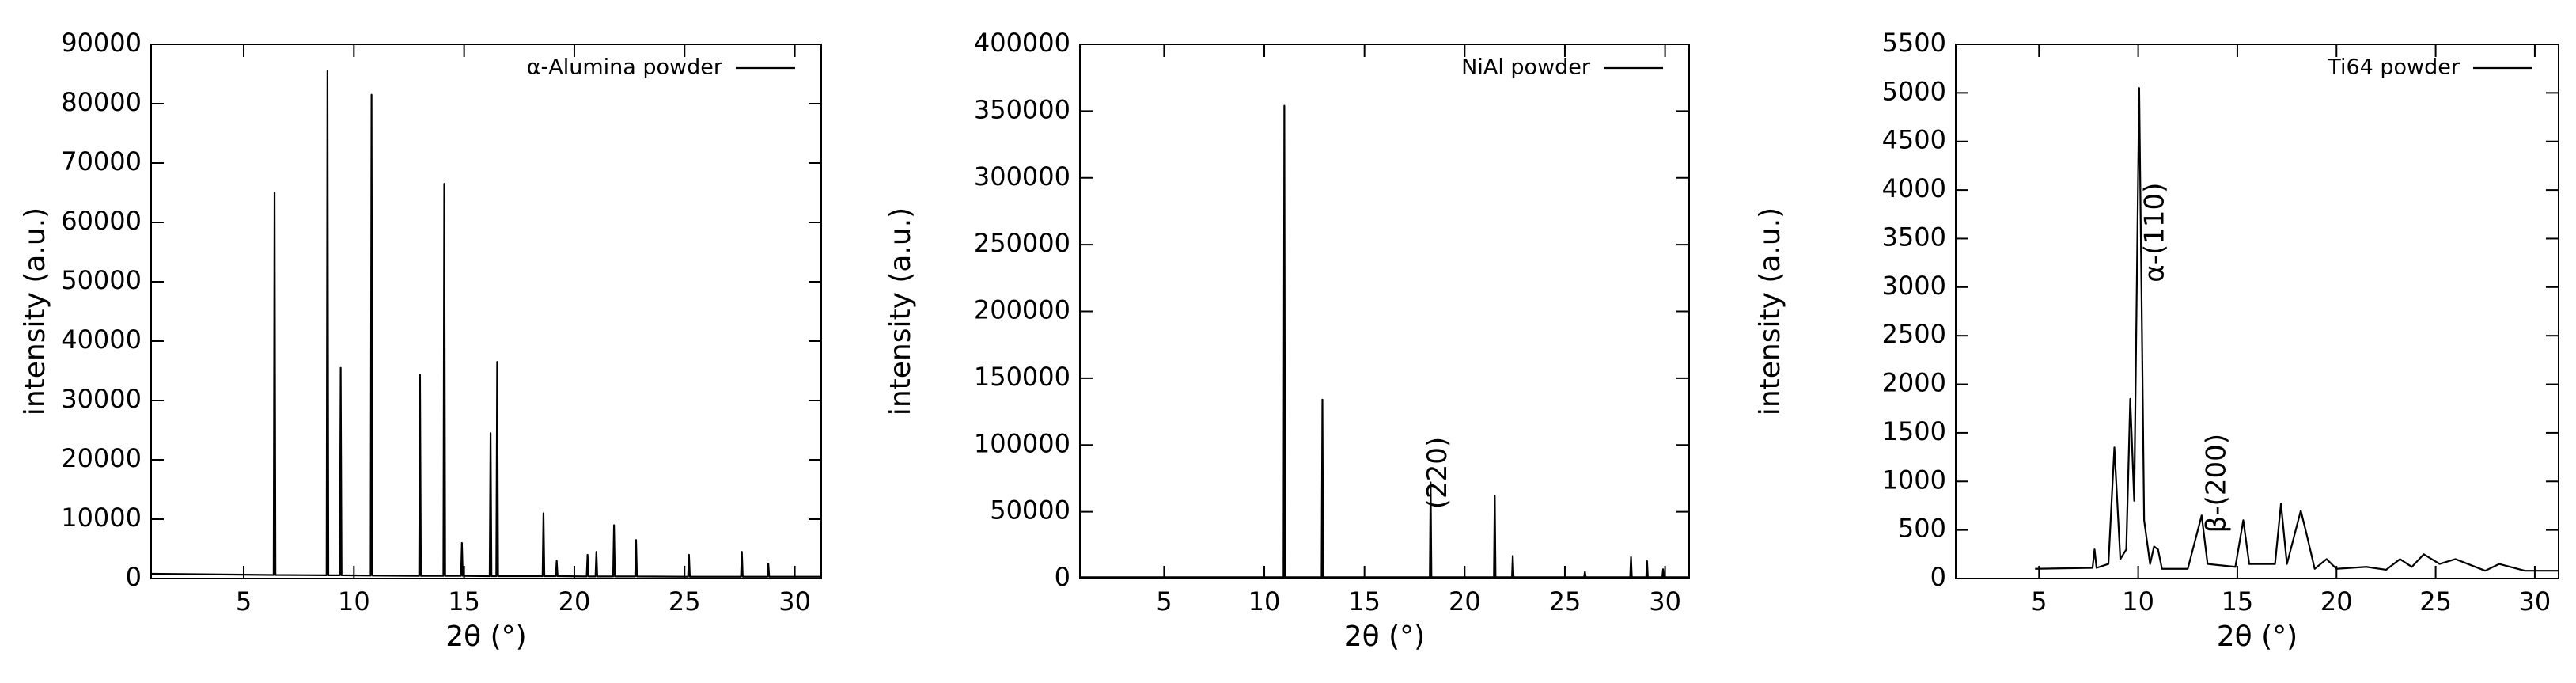  I want to click on legend-label: Ti64 powder, so click(2393, 67).